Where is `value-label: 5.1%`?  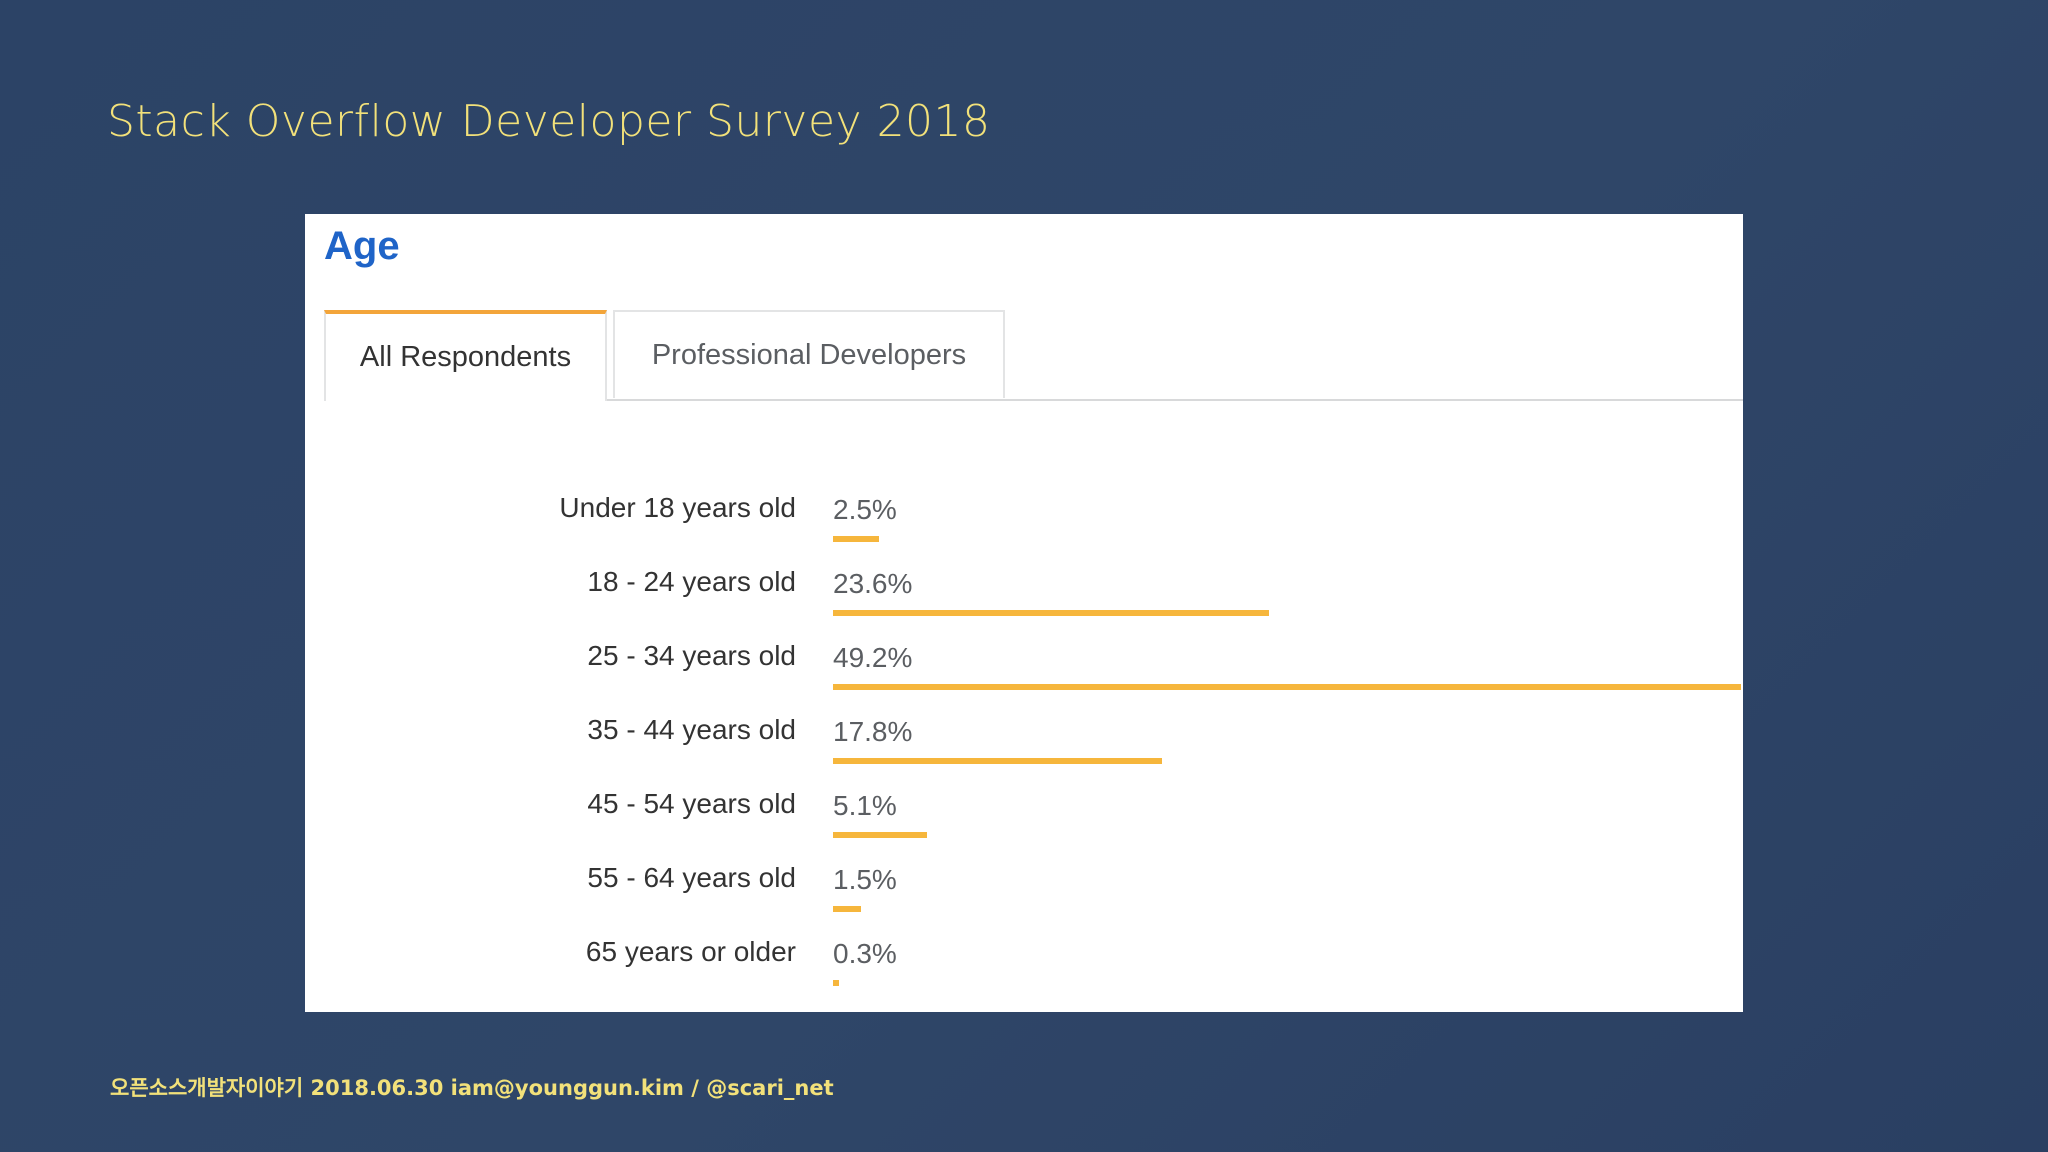 value-label: 5.1% is located at coordinates (865, 805).